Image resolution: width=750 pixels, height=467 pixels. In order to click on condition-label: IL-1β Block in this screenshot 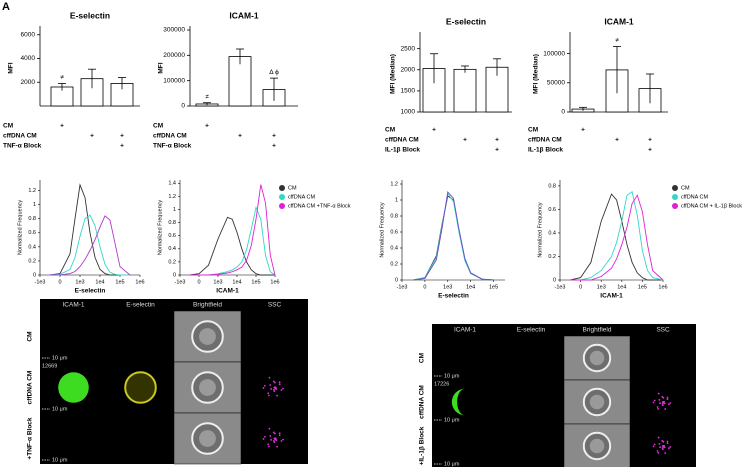, I will do `click(402, 150)`.